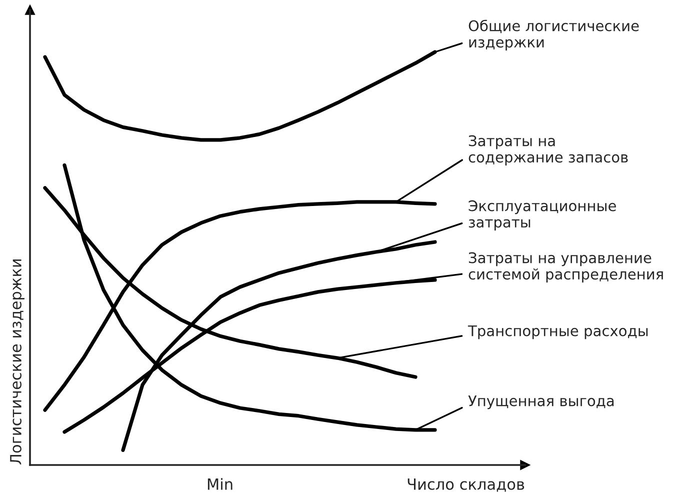 The width and height of the screenshot is (697, 498). What do you see at coordinates (220, 484) in the screenshot?
I see `text: Min` at bounding box center [220, 484].